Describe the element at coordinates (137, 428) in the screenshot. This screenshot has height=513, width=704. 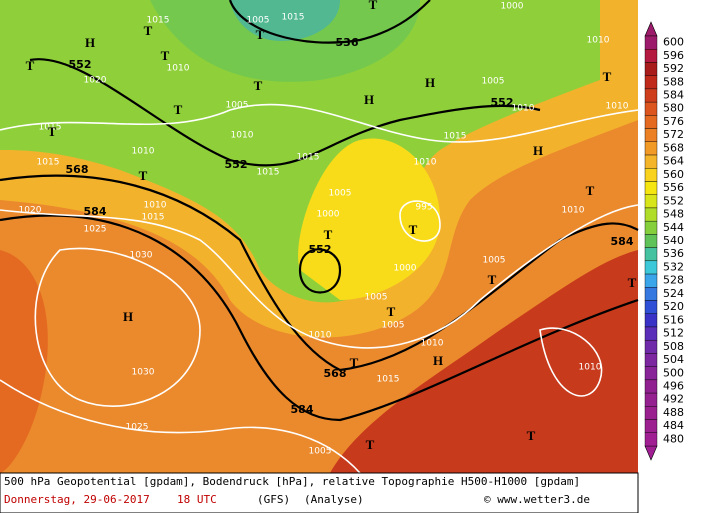
I see `isobar-label: 1025` at that location.